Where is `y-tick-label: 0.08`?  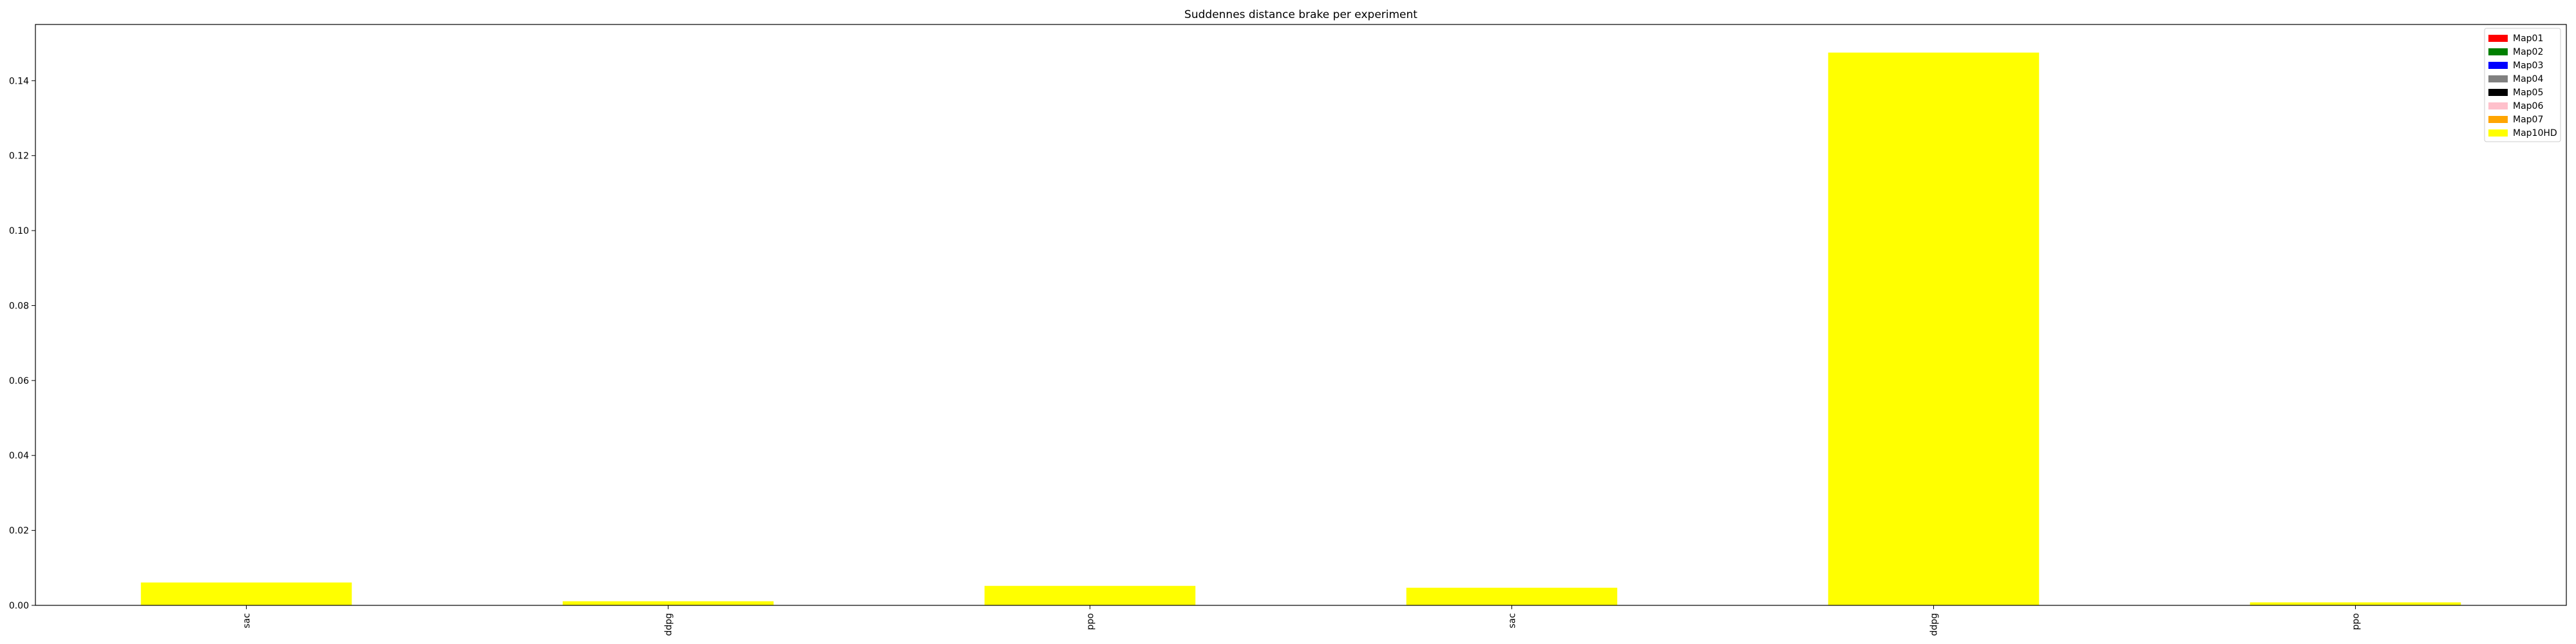 y-tick-label: 0.08 is located at coordinates (19, 306).